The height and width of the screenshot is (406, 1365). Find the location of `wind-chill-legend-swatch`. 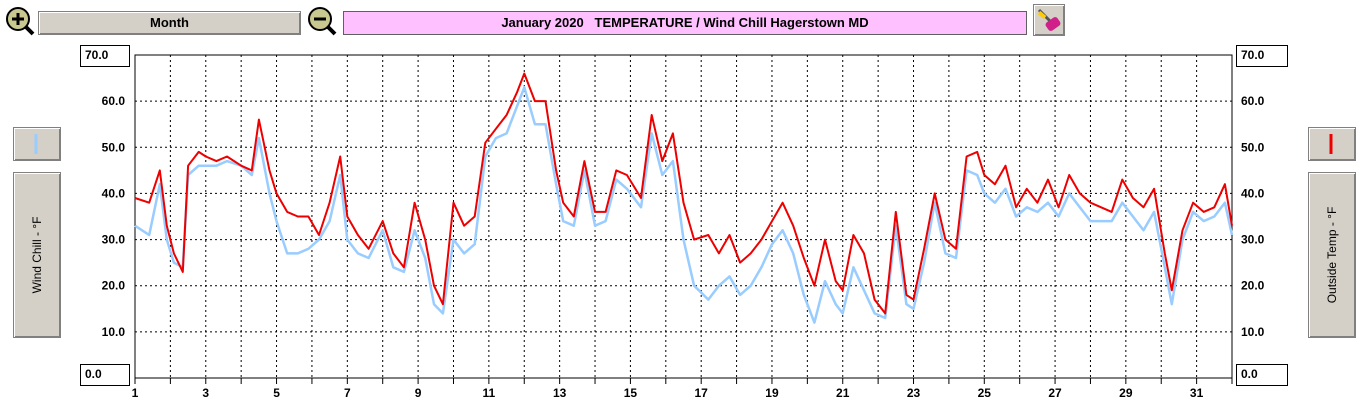

wind-chill-legend-swatch is located at coordinates (37, 144).